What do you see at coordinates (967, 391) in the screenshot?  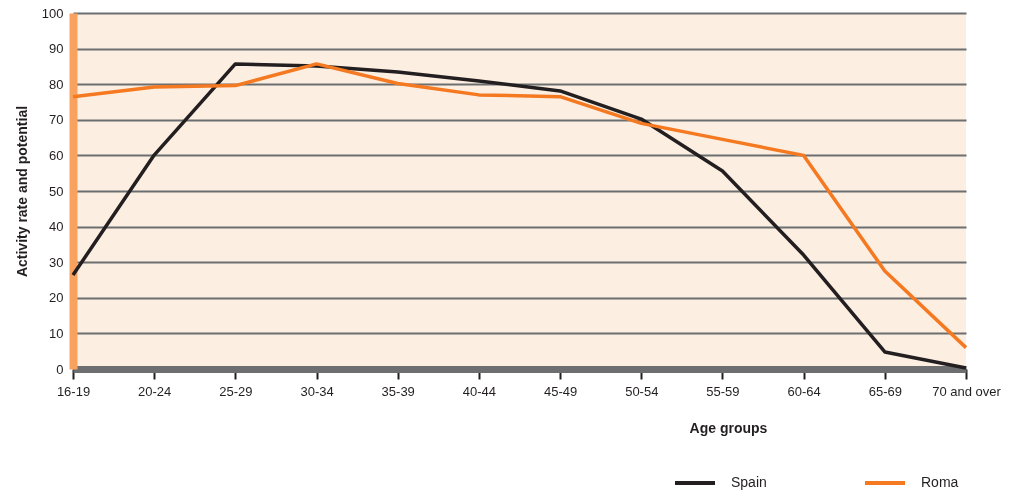 I see `x-tick-label: 70 and over` at bounding box center [967, 391].